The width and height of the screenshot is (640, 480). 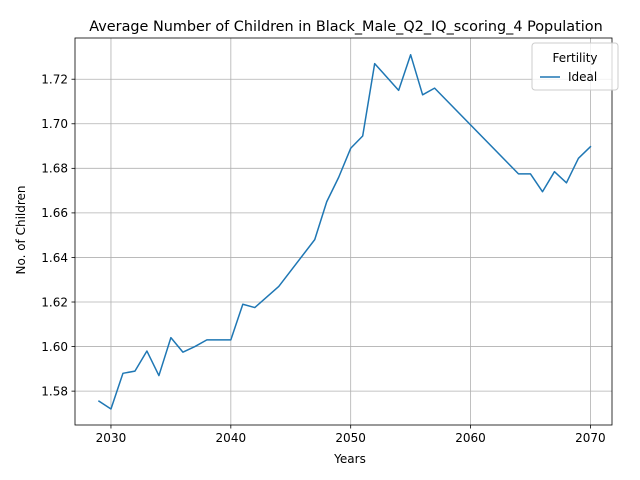 What do you see at coordinates (470, 438) in the screenshot?
I see `x-tick-label: 2060` at bounding box center [470, 438].